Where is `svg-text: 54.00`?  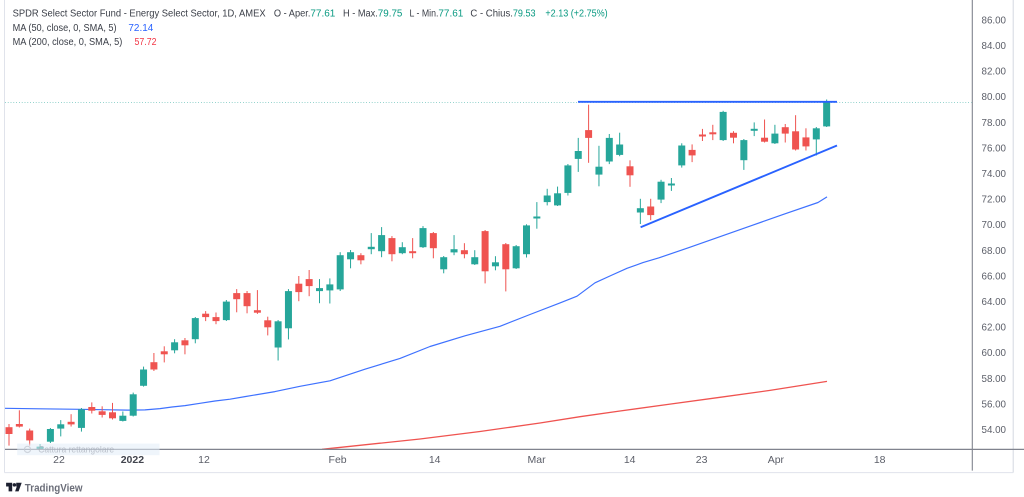 svg-text: 54.00 is located at coordinates (994, 430).